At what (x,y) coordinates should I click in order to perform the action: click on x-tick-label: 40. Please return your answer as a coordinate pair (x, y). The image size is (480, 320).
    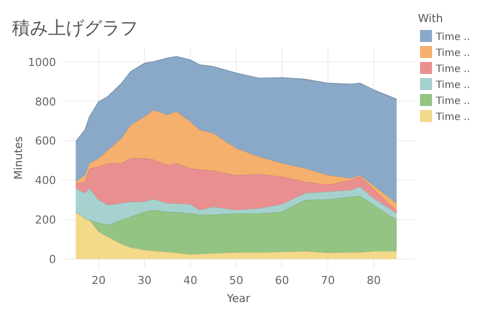
    Looking at the image, I should click on (190, 280).